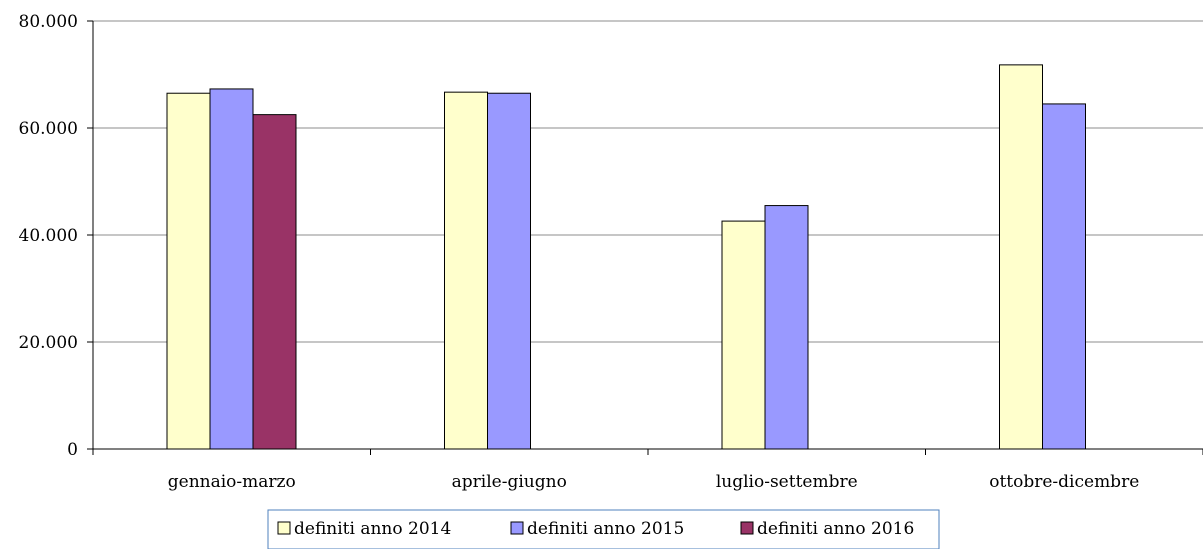 The image size is (1203, 549). What do you see at coordinates (787, 482) in the screenshot?
I see `x-category-label: luglio-settembre` at bounding box center [787, 482].